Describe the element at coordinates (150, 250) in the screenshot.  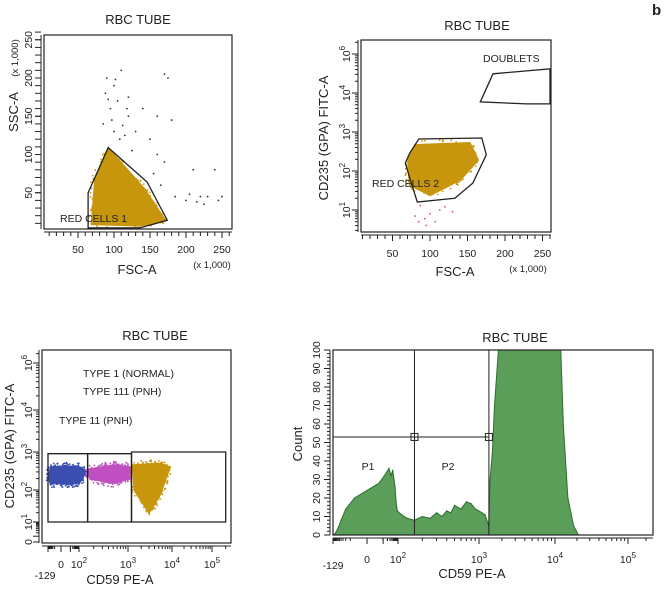
I see `tick-label: 150` at that location.